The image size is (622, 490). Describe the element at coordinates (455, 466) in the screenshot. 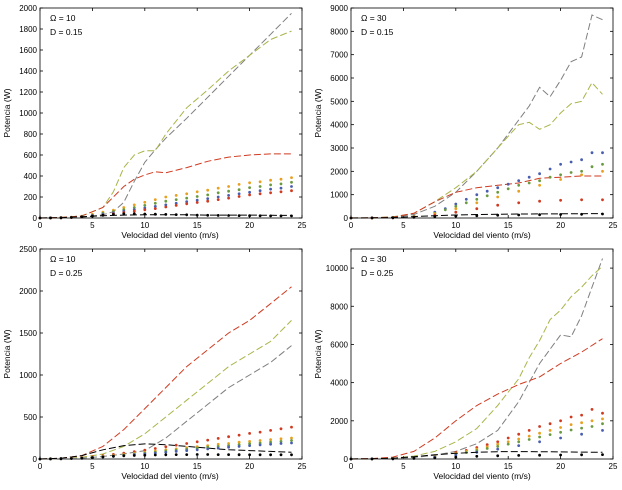

I see `x-tick-label: 10` at that location.